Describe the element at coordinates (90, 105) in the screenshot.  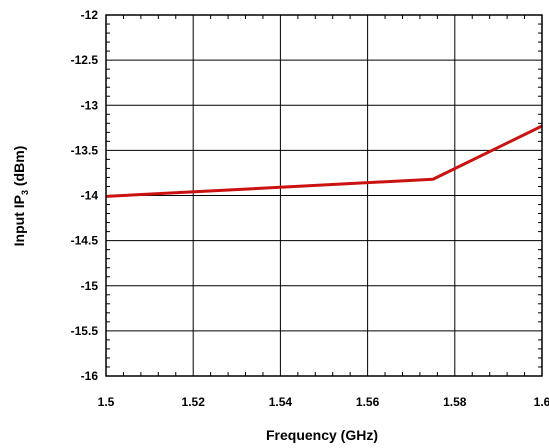
I see `y-tick-label: -13` at that location.